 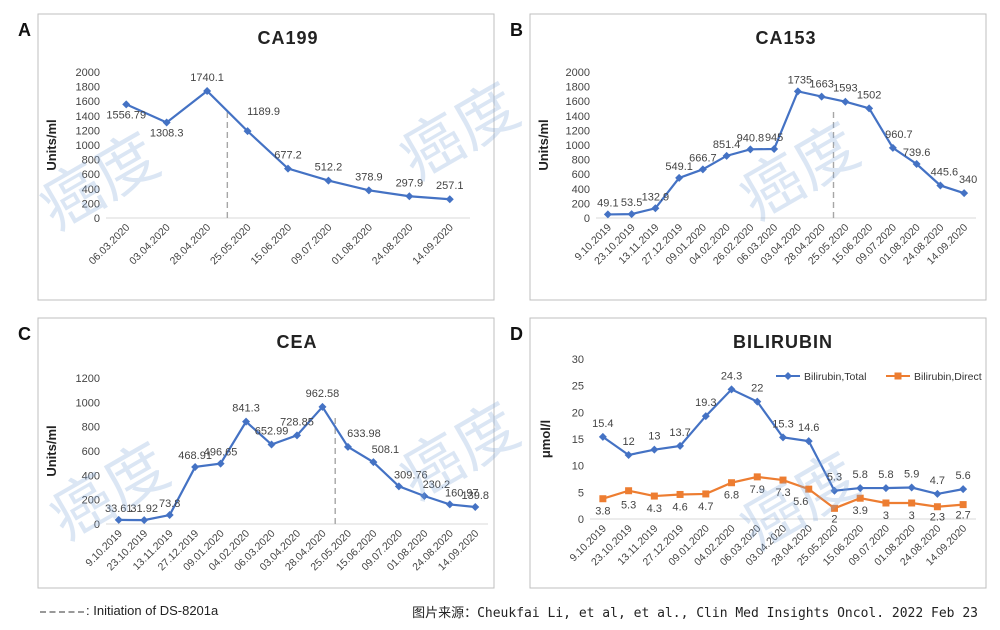 I want to click on panel-letter: B, so click(x=516, y=30).